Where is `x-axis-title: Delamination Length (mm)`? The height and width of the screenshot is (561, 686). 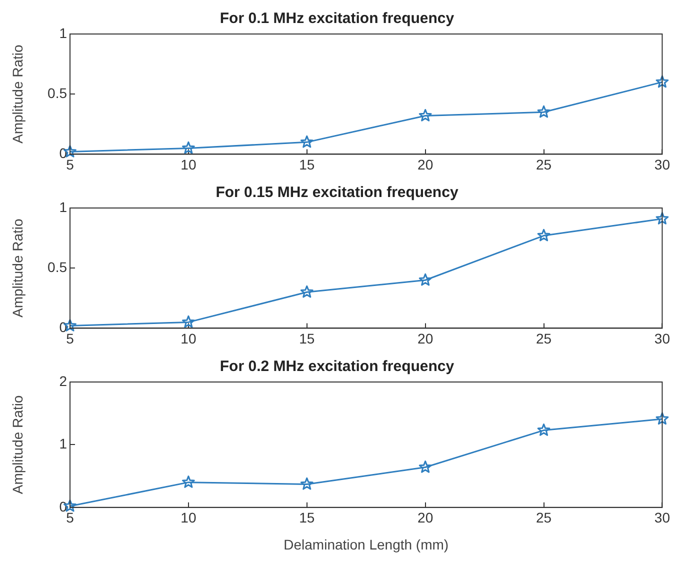 x-axis-title: Delamination Length (mm) is located at coordinates (366, 544).